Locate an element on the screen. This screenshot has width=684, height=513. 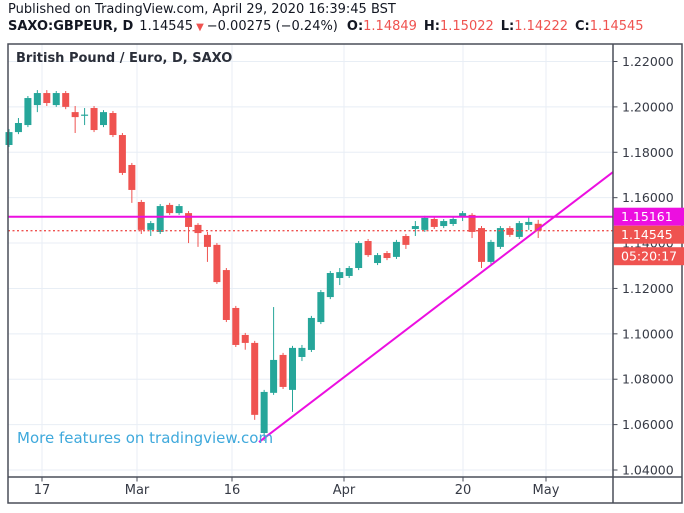
price-axis-label: 1.18000 is located at coordinates (648, 152).